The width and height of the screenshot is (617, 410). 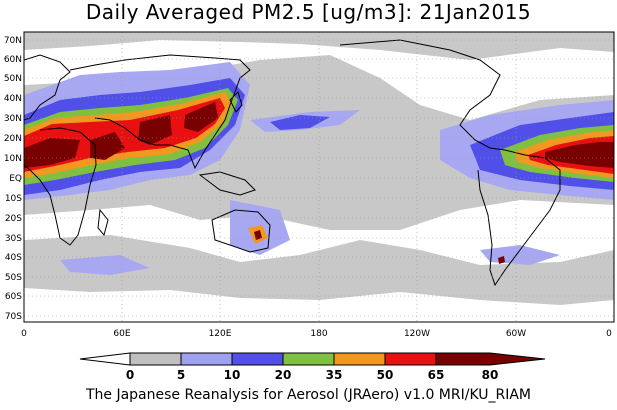 I want to click on lat-label: EQ, so click(x=15, y=179).